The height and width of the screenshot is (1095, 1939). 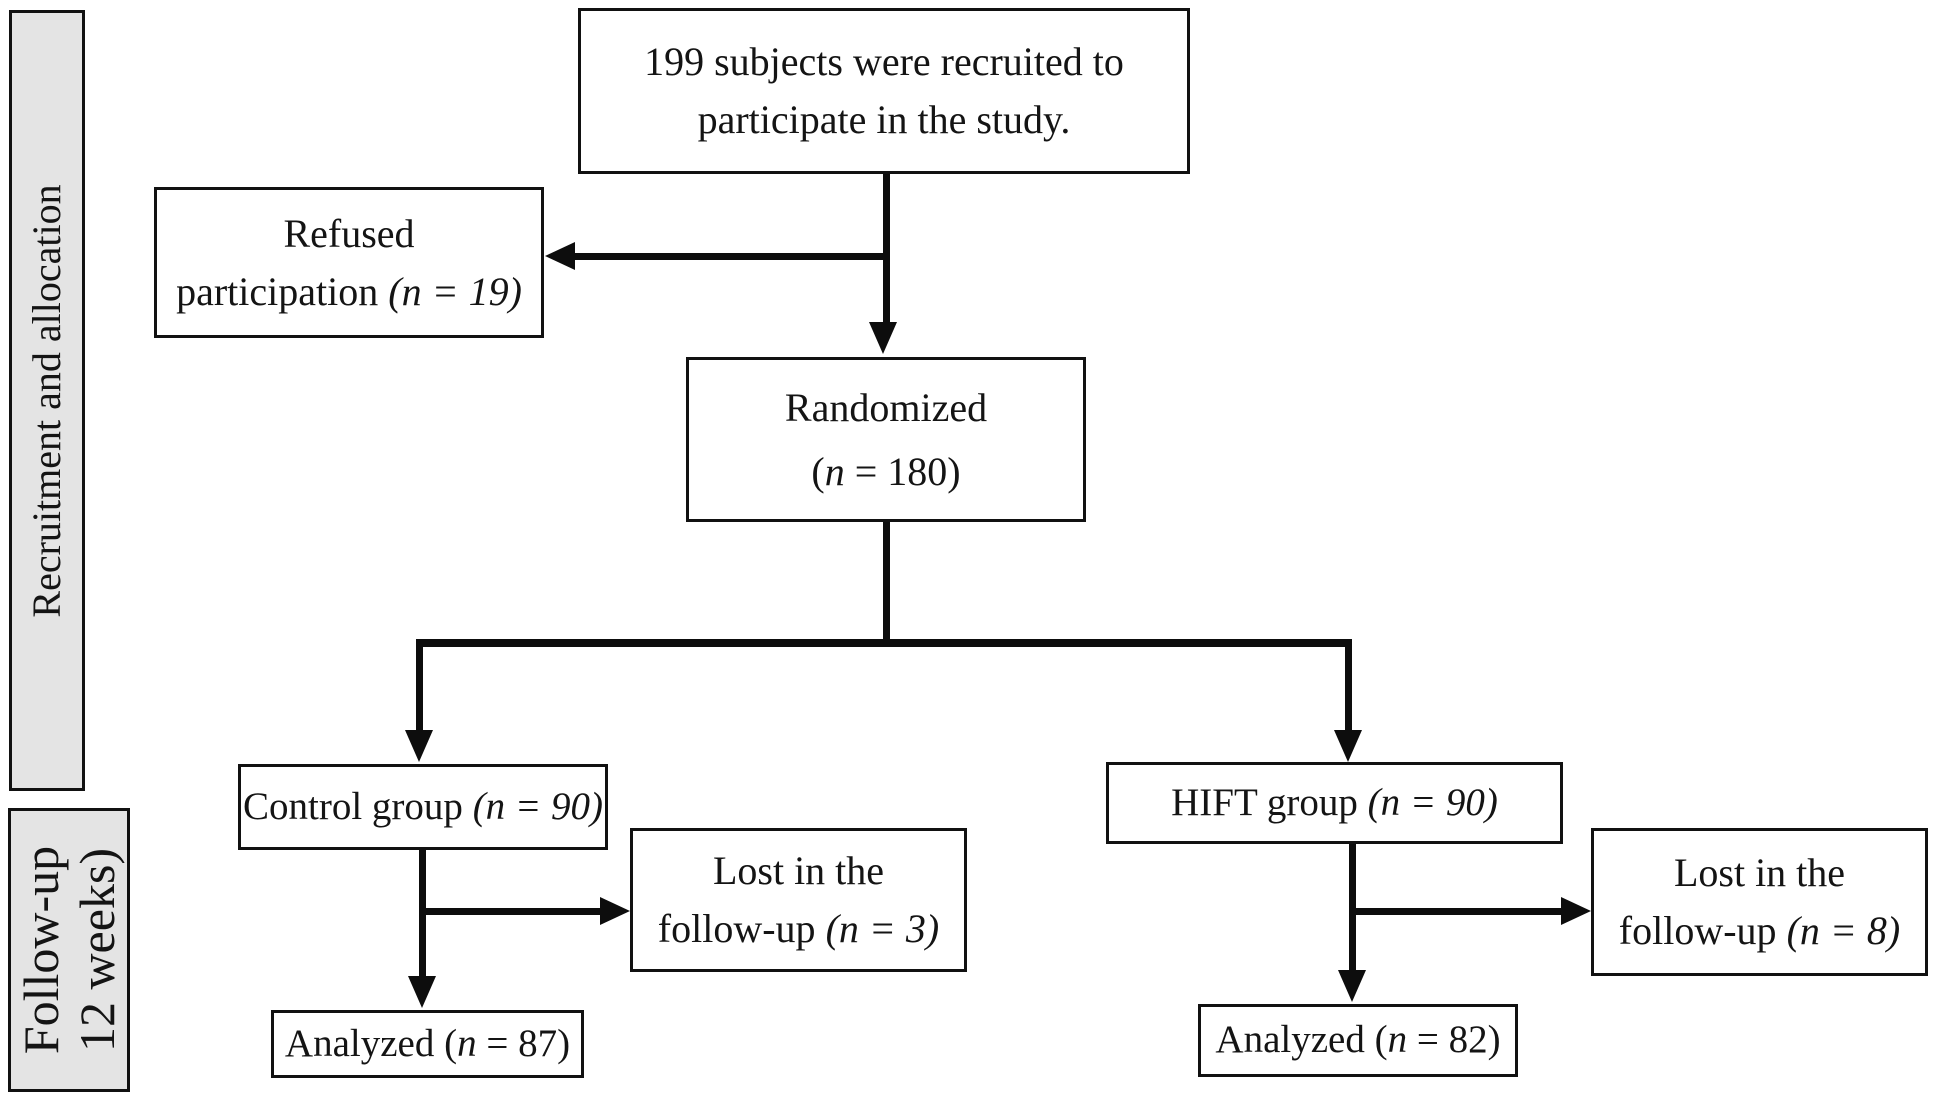 I want to click on node-lost-followup-hift-label: Lost in the follow-up (n = 8), so click(x=1759, y=901).